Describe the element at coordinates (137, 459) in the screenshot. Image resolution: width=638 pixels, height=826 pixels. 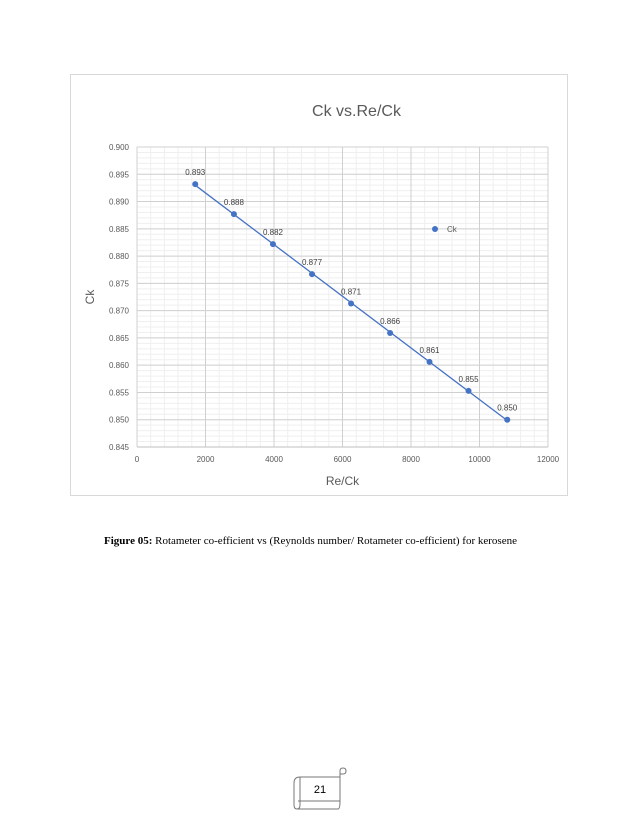
I see `x-tick-label: 0` at that location.